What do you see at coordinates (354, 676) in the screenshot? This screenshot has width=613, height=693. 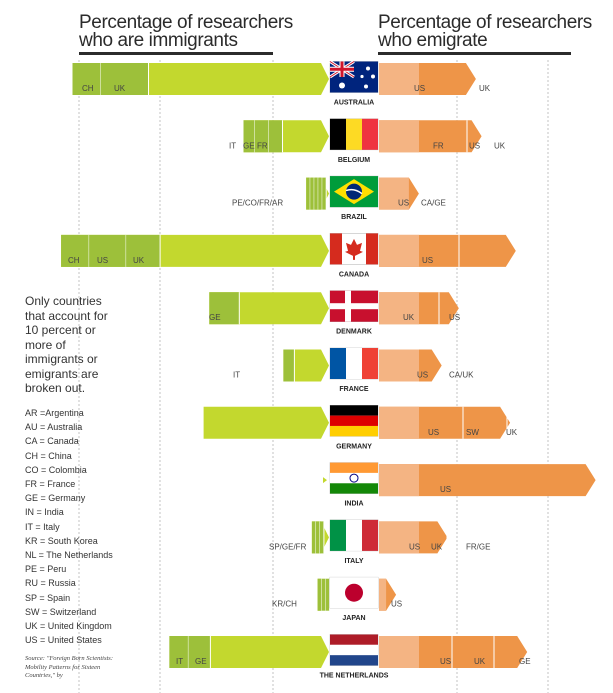 I see `country-name: THE NETHERLANDS` at bounding box center [354, 676].